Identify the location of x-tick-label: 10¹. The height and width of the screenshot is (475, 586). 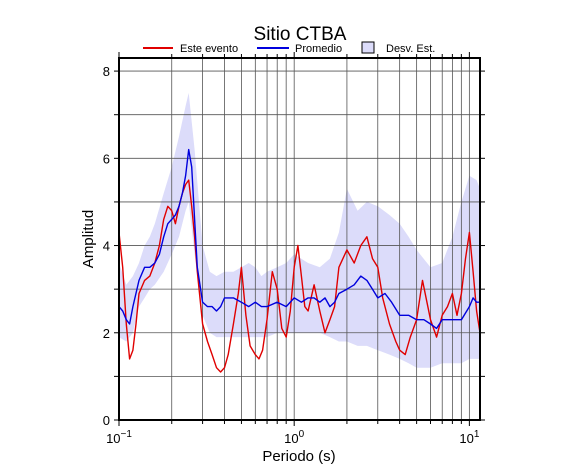
(469, 437).